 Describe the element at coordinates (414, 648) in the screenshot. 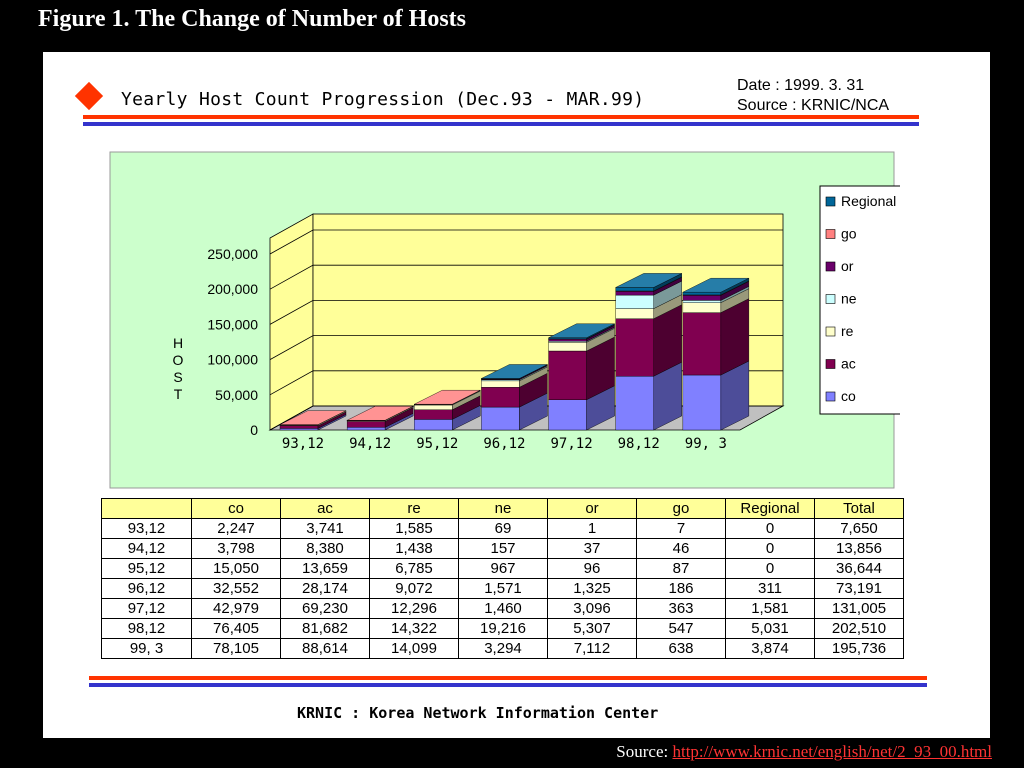

I see `table-cell: 14,099` at that location.